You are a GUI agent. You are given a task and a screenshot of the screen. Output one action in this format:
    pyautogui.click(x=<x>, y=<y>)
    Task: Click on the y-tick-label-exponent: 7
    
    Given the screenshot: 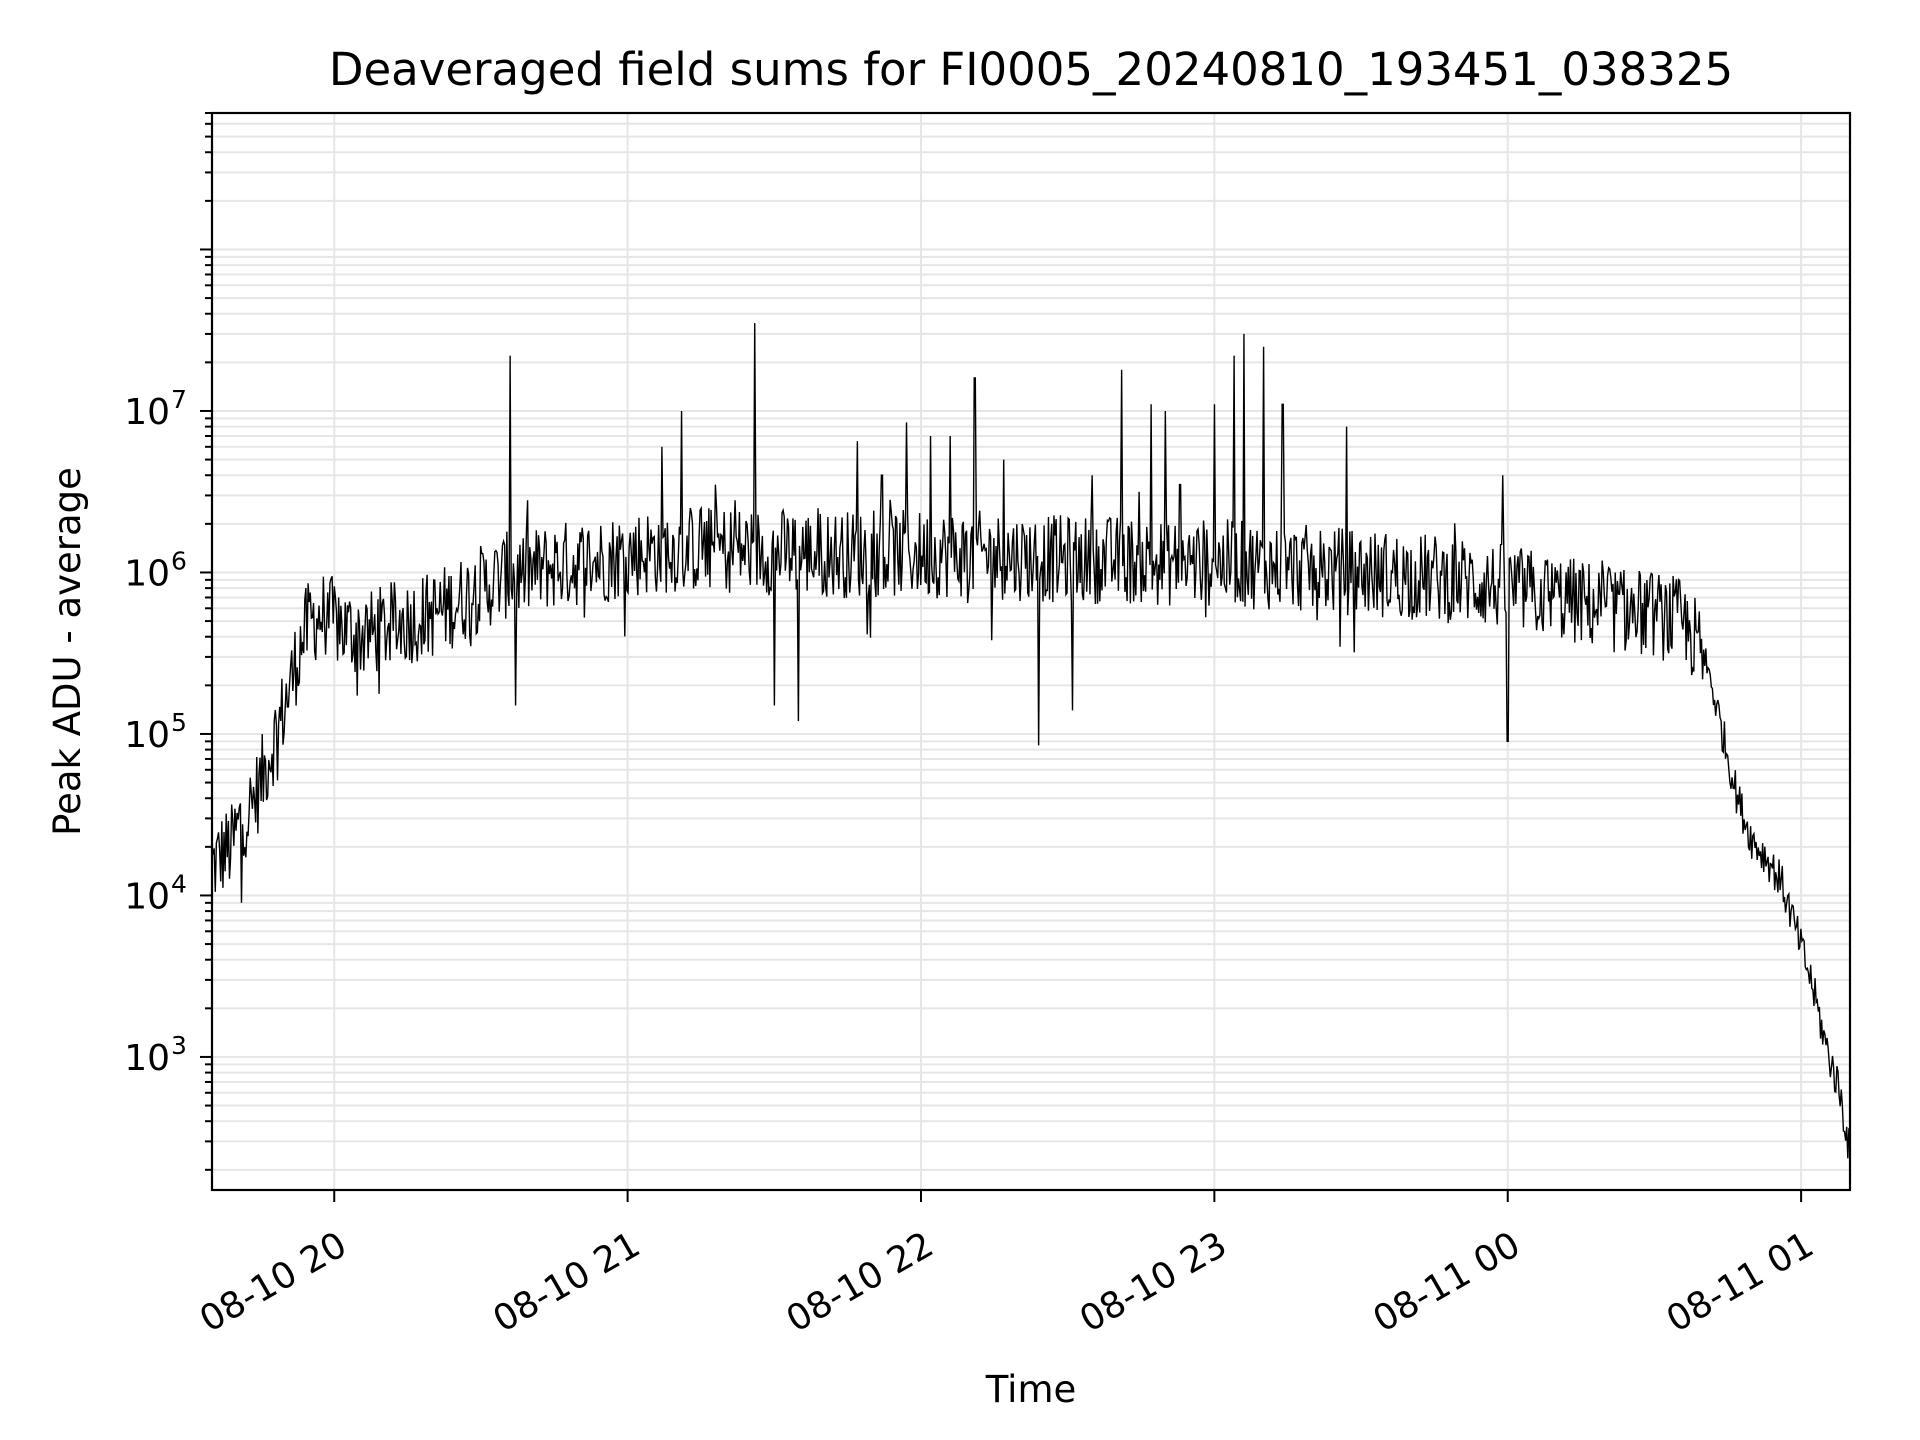 What is the action you would take?
    pyautogui.click(x=179, y=399)
    